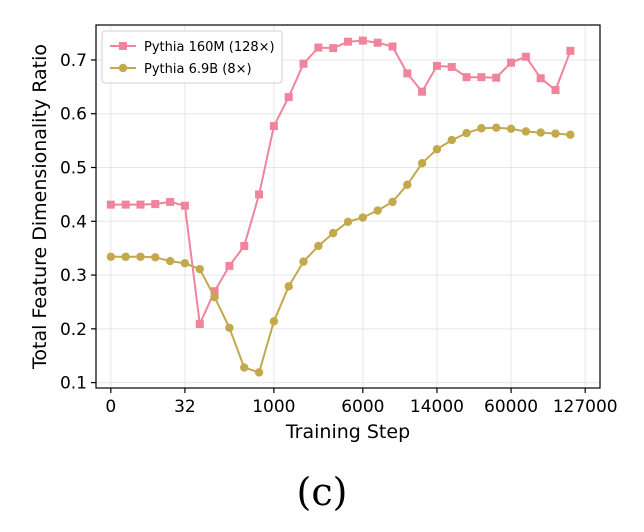  I want to click on legend-label: Pythia 160M (128×), so click(209, 47).